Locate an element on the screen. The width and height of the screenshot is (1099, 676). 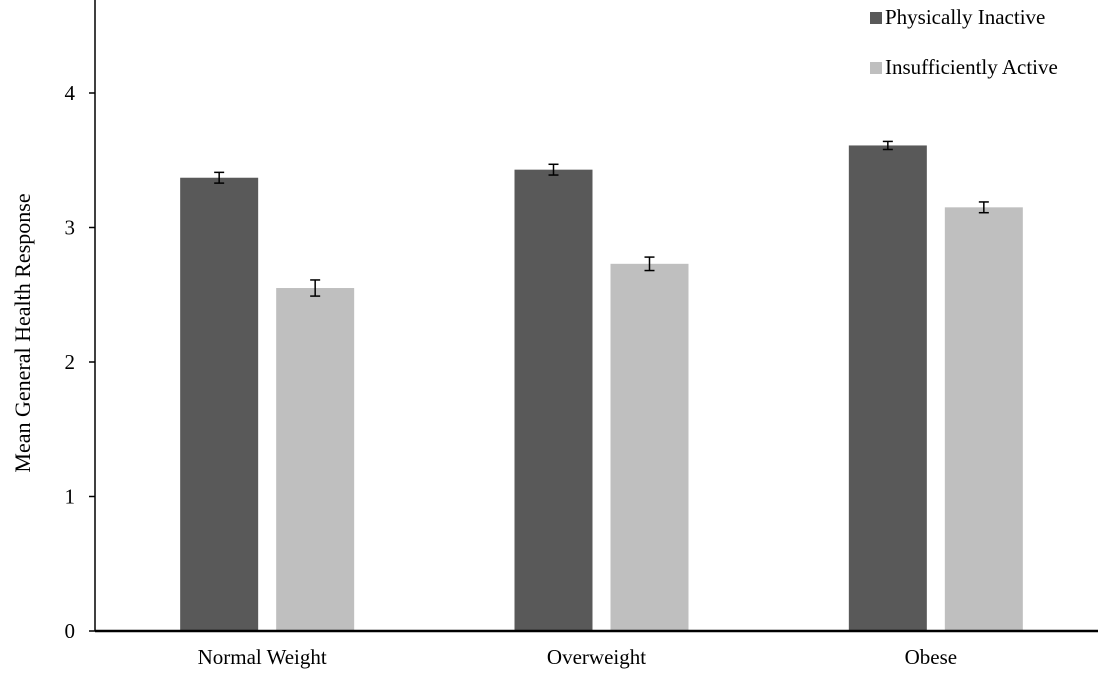
legend-label: Physically Inactive is located at coordinates (965, 17).